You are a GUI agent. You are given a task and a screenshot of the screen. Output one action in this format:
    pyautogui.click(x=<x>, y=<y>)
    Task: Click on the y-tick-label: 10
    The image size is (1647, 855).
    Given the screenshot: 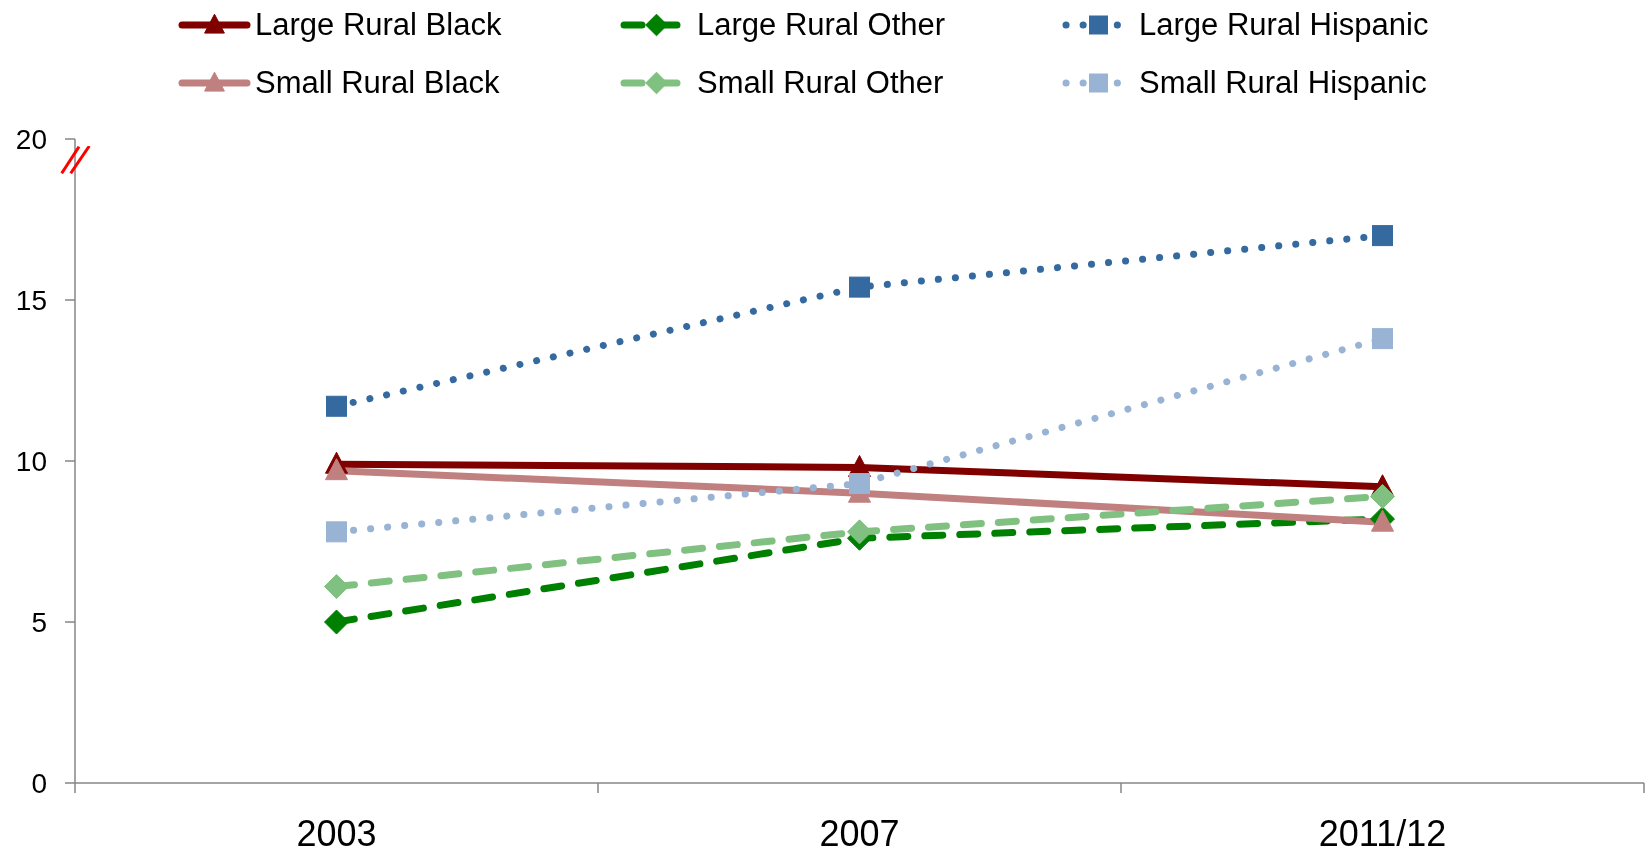 What is the action you would take?
    pyautogui.click(x=31, y=461)
    